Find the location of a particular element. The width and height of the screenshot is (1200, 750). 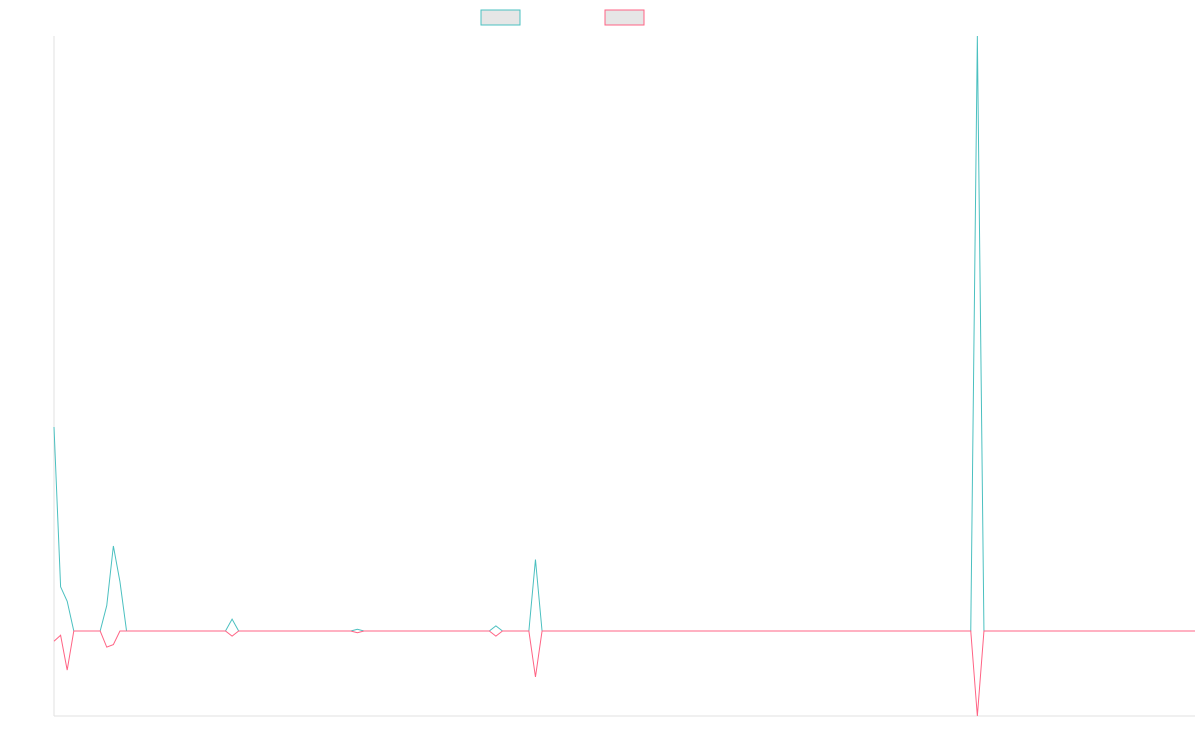

series-line is located at coordinates (624, 673).